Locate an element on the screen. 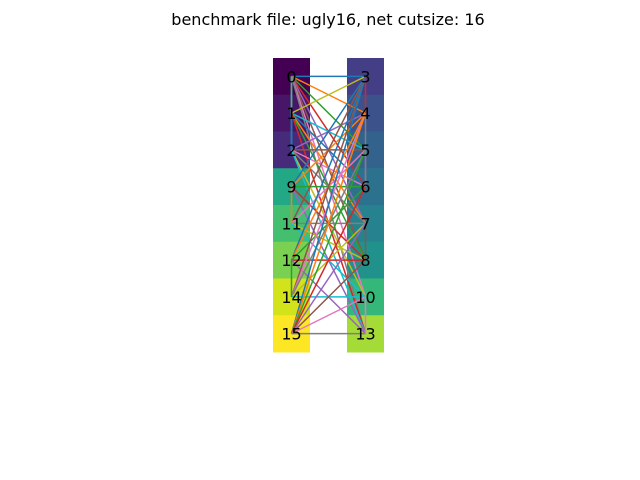 This screenshot has width=640, height=480. net-edges is located at coordinates (328, 205).